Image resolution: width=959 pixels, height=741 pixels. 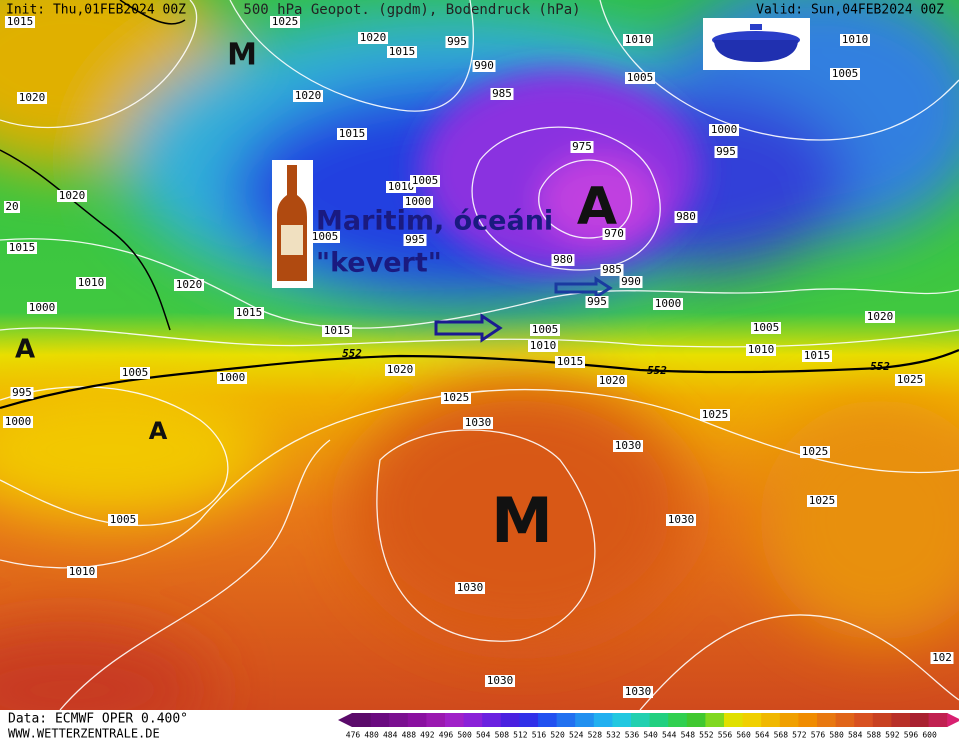 What do you see at coordinates (706, 735) in the screenshot?
I see `colorbar-label: 552` at bounding box center [706, 735].